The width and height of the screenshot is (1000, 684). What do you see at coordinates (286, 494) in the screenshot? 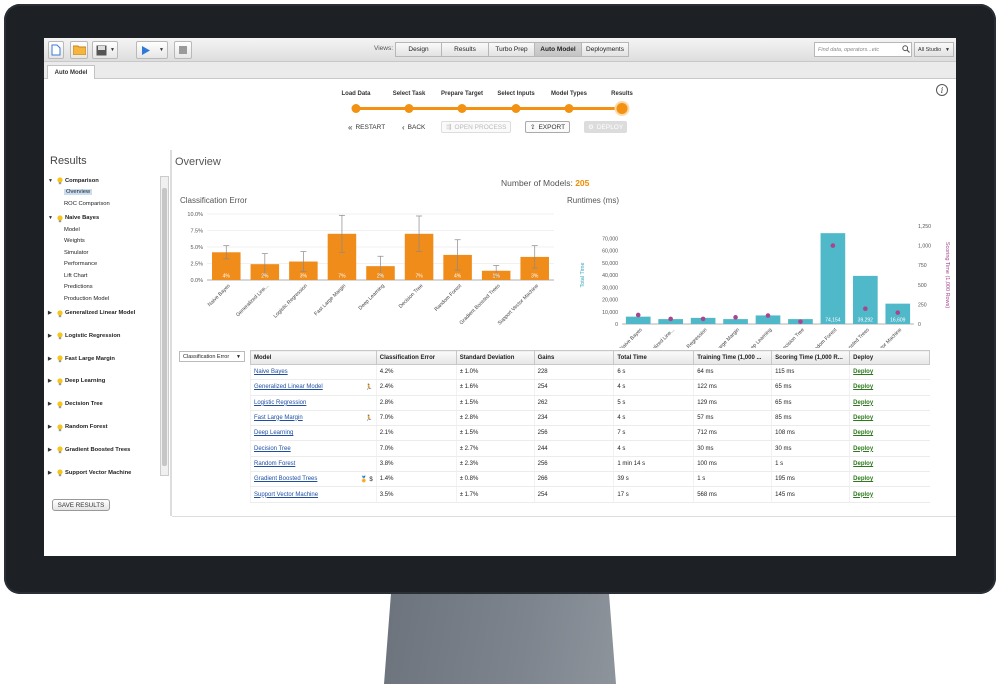
I see `model-link: Support Vector Machine` at bounding box center [286, 494].